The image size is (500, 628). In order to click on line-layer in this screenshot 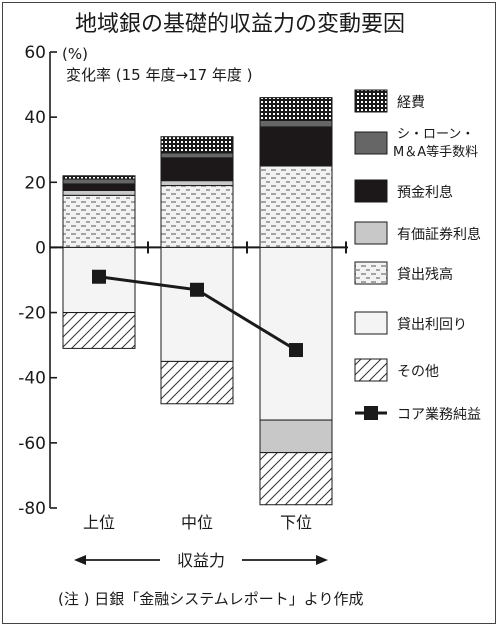, I will do `click(197, 313)`.